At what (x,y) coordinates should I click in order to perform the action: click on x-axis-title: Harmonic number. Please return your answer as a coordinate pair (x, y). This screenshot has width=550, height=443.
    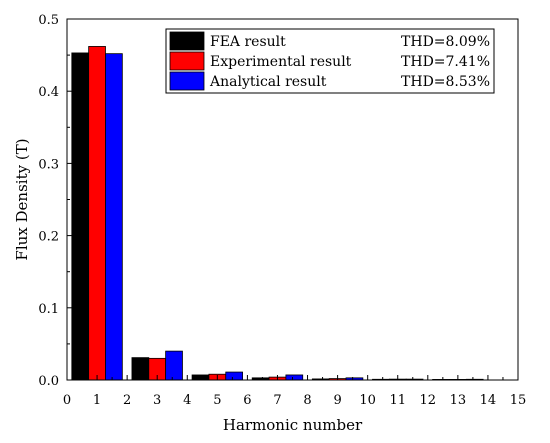
    Looking at the image, I should click on (293, 425).